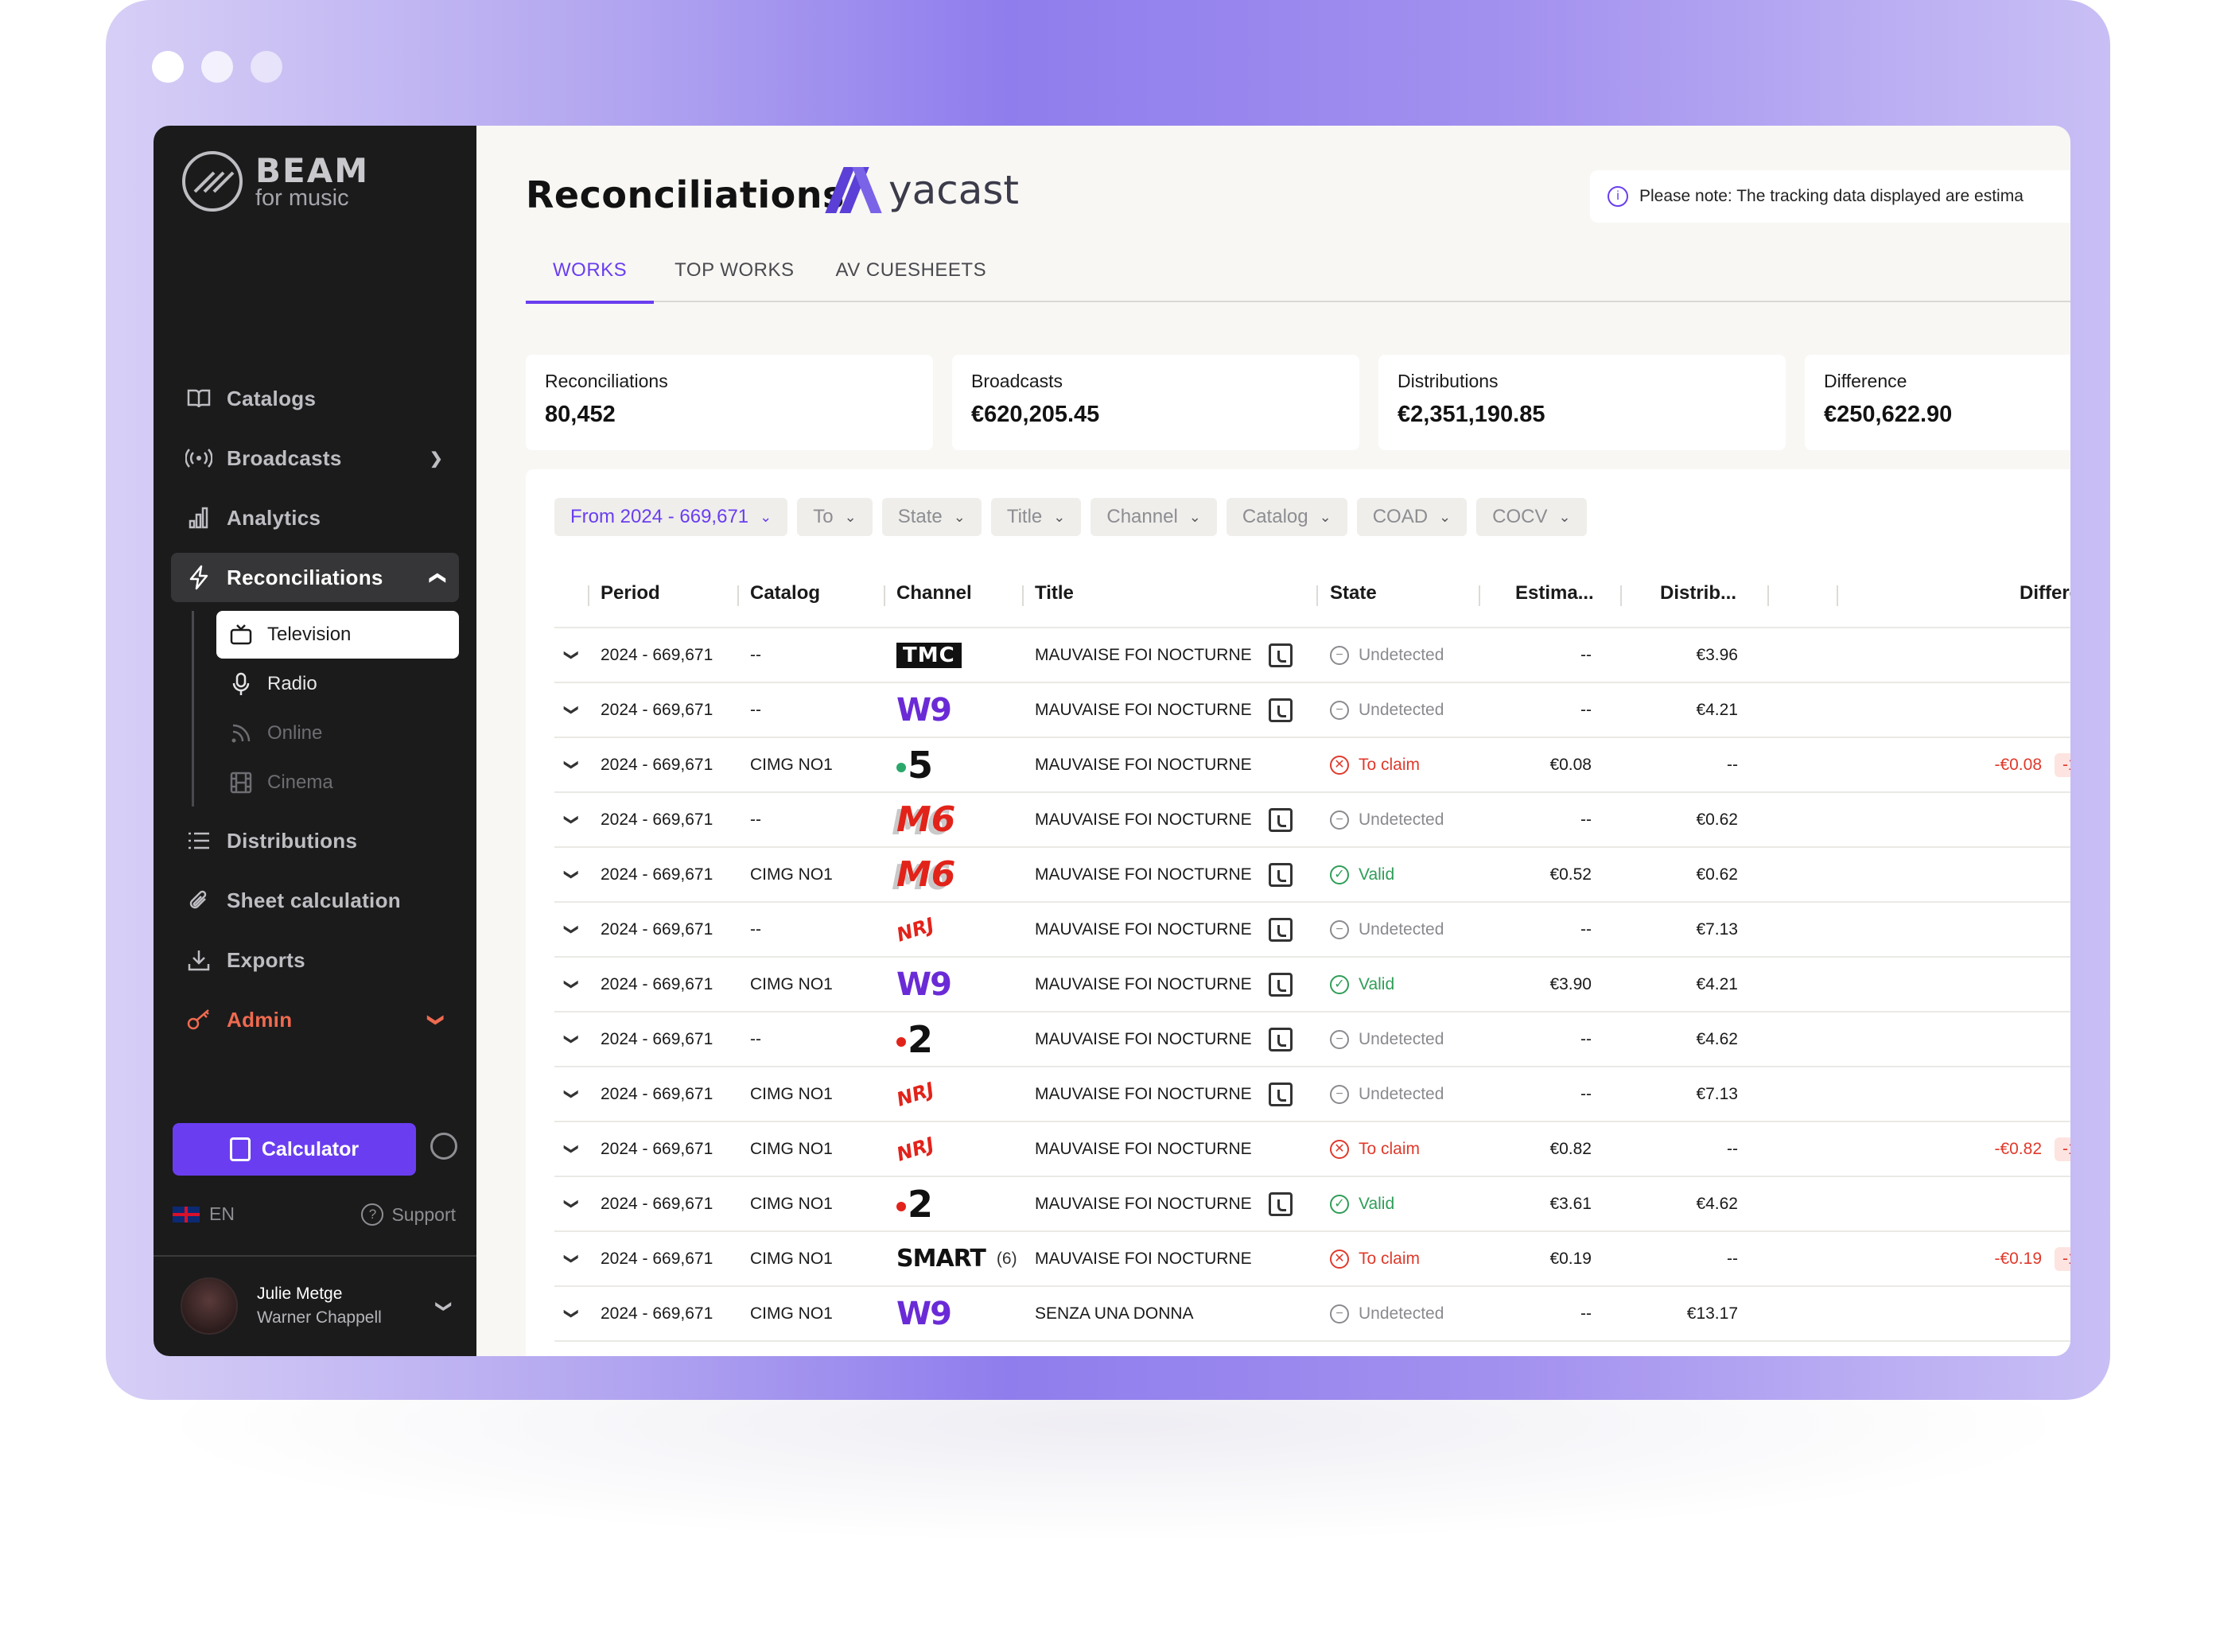  What do you see at coordinates (1412, 517) in the screenshot?
I see `filter-coad: COAD ⌄` at bounding box center [1412, 517].